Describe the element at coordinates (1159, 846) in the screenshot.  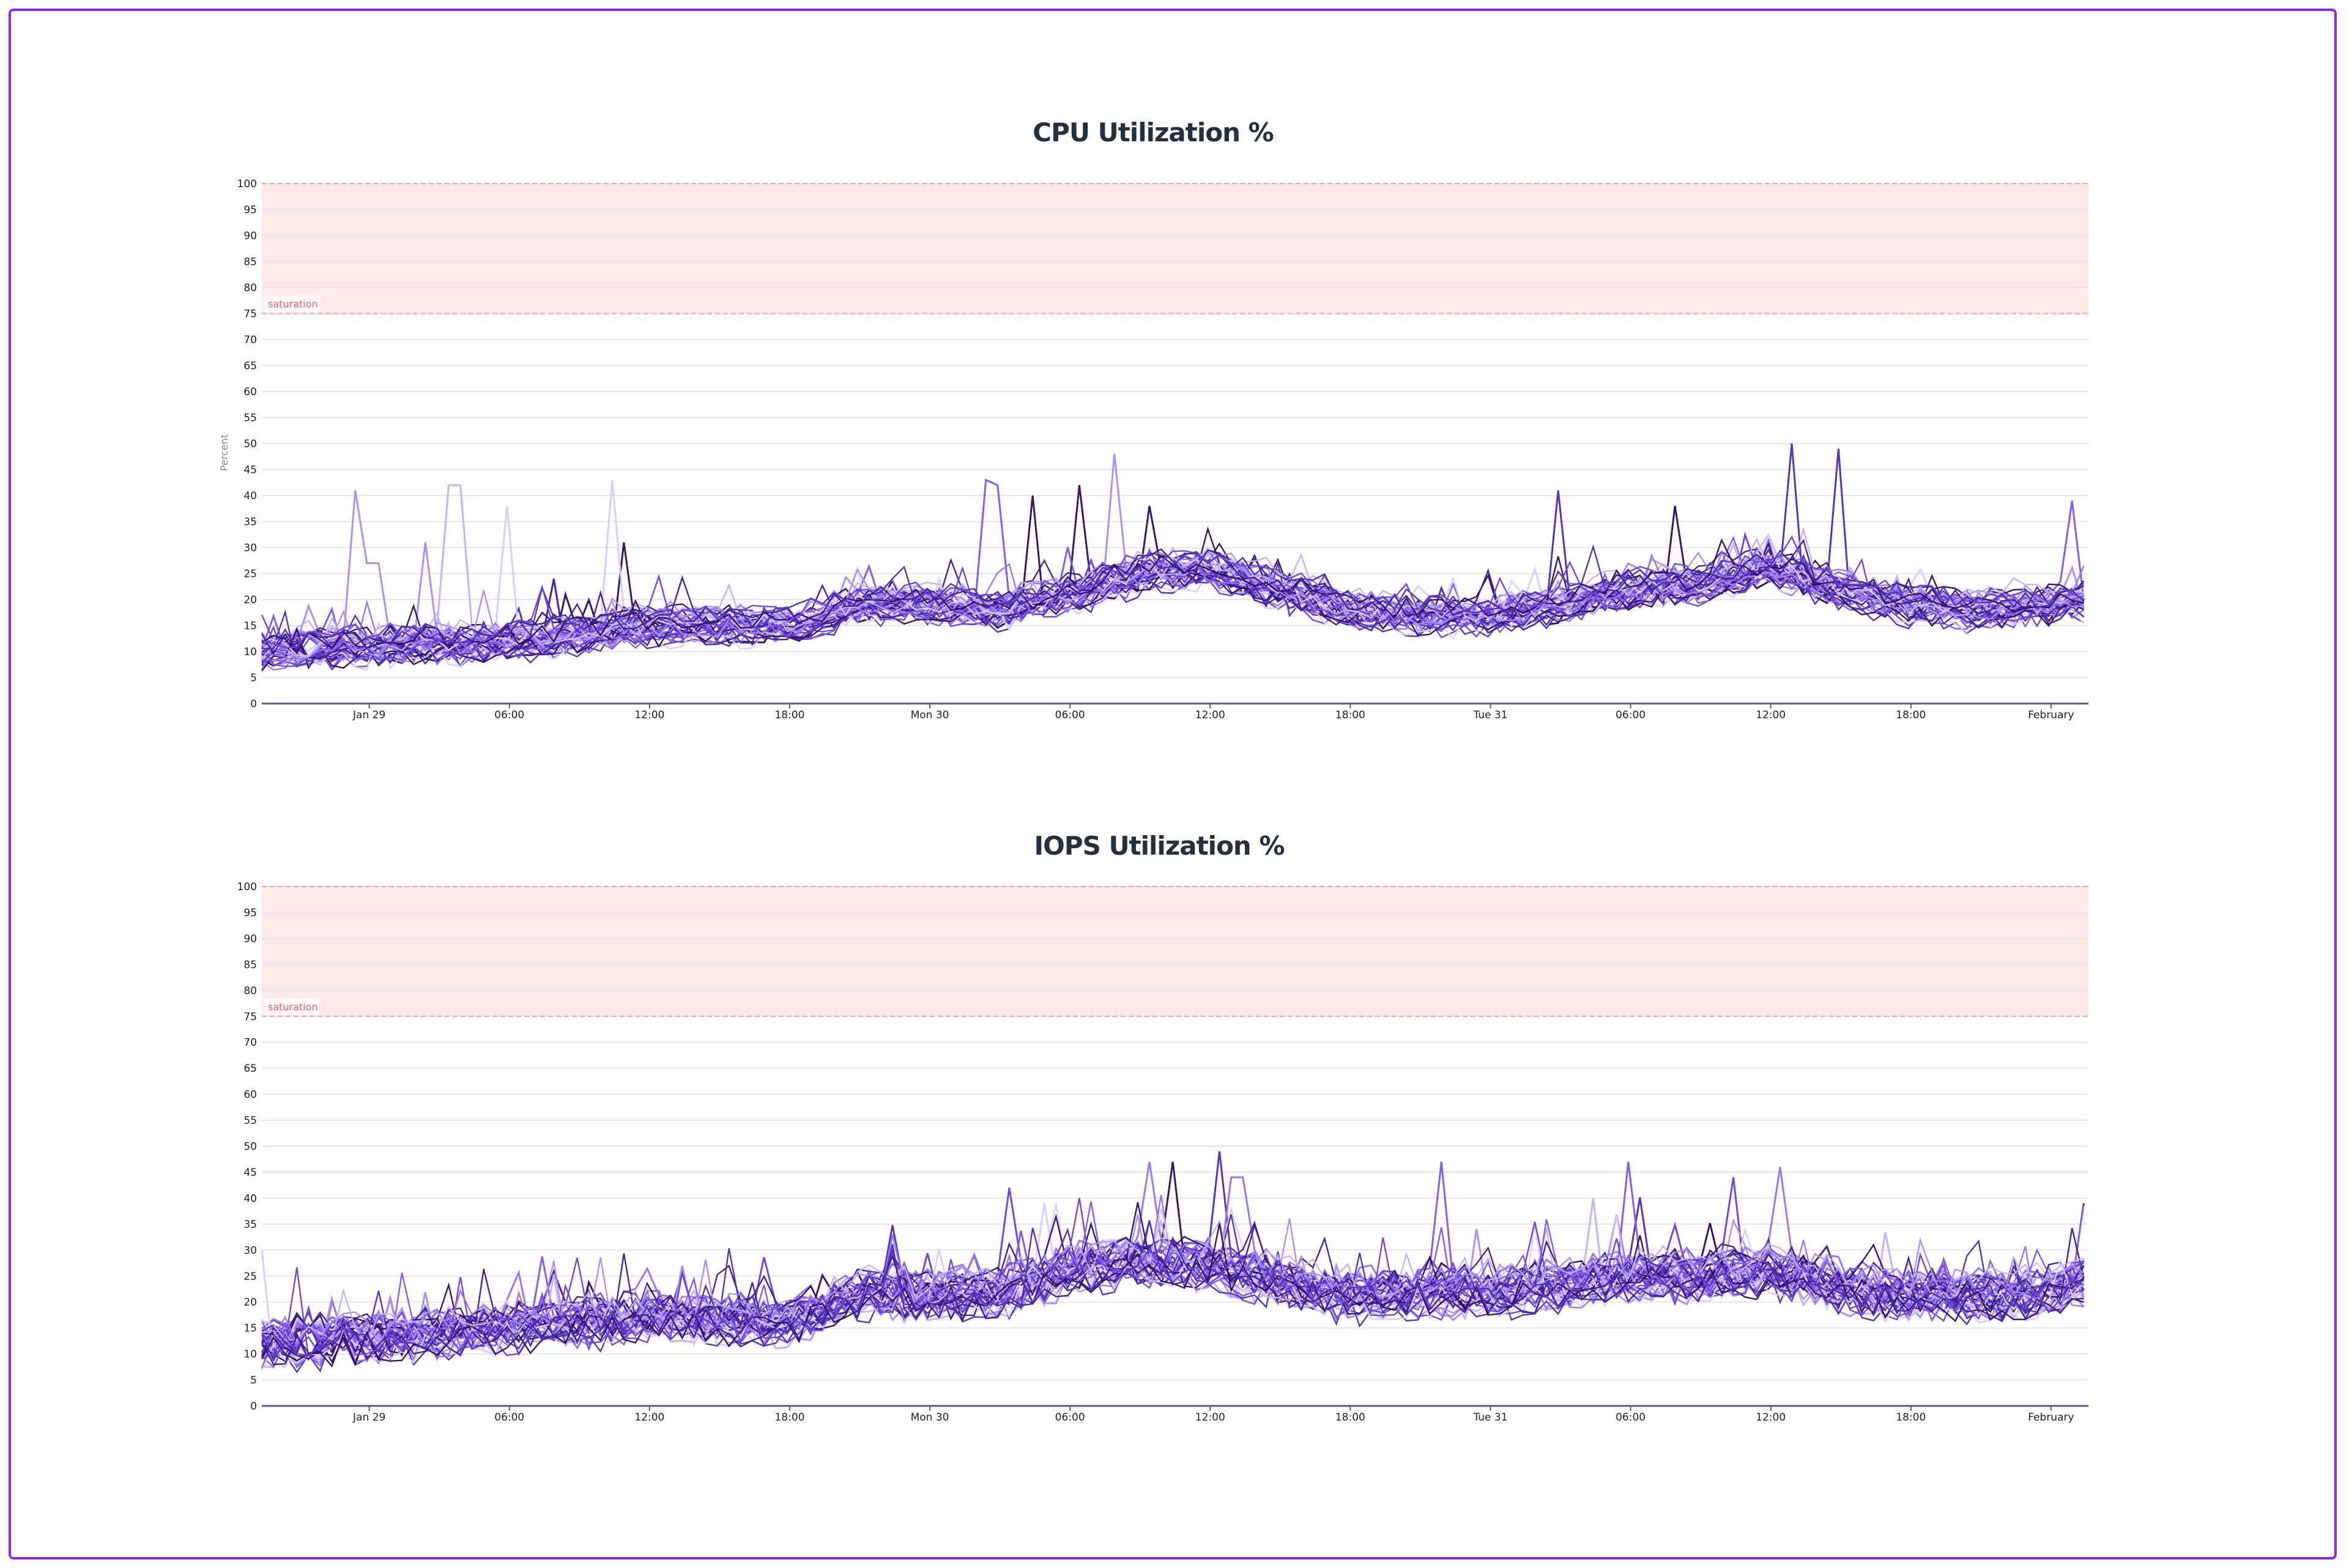
I see `iops-chart-title: IOPS Utilization %` at that location.